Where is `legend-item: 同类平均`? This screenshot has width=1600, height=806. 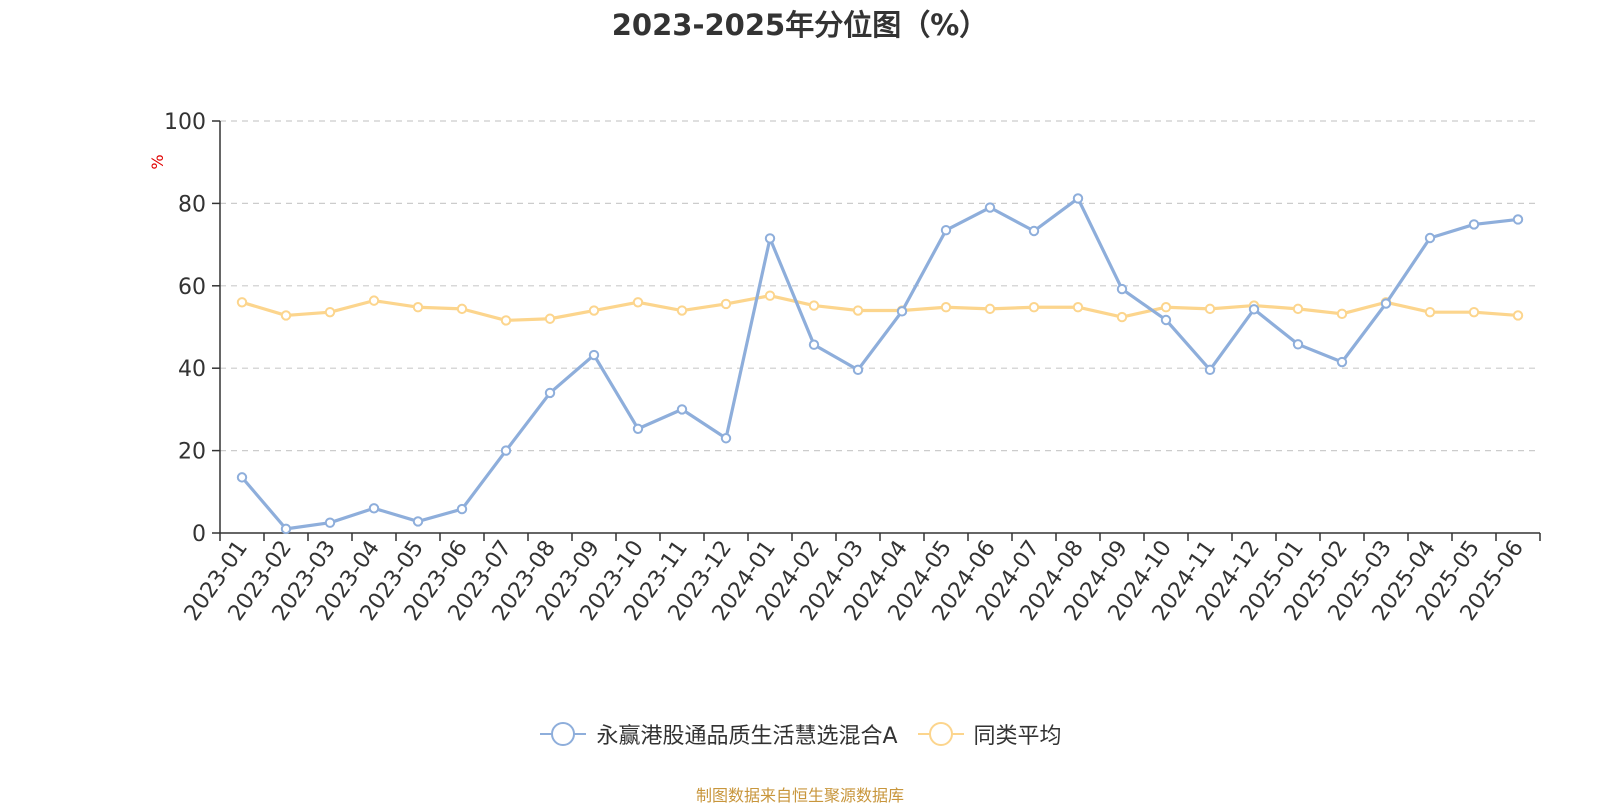 legend-item: 同类平均 is located at coordinates (989, 734).